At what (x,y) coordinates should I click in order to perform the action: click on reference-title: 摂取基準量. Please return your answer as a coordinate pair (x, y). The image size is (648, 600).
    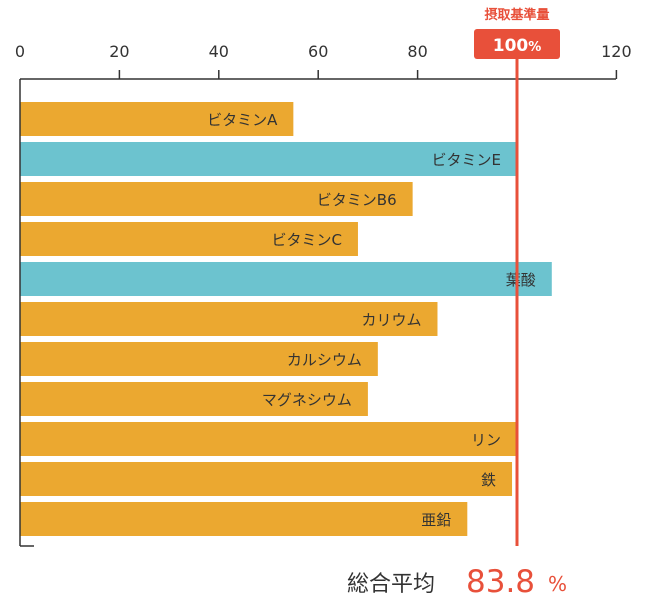
    Looking at the image, I should click on (516, 15).